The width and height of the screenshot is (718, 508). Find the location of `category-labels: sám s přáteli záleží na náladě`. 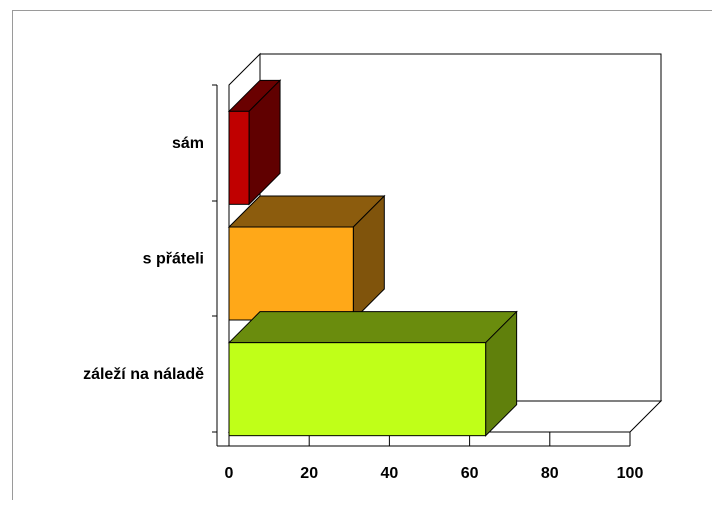

category-labels: sám s přáteli záleží na náladě is located at coordinates (143, 259).